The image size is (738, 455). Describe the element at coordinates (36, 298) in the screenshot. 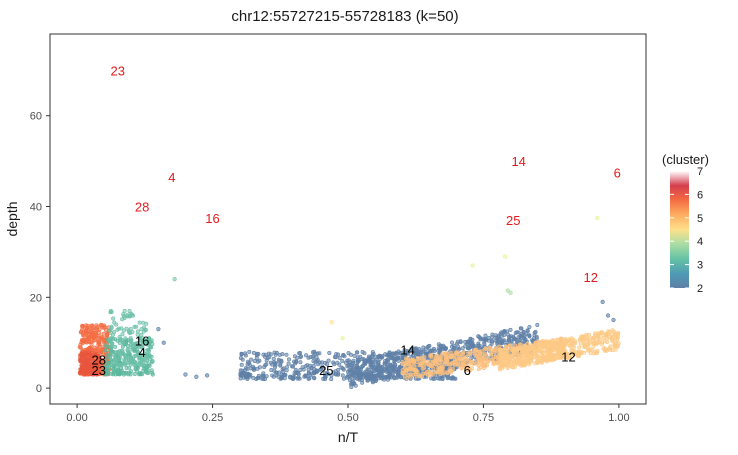

I see `y-tick-label: 20` at that location.